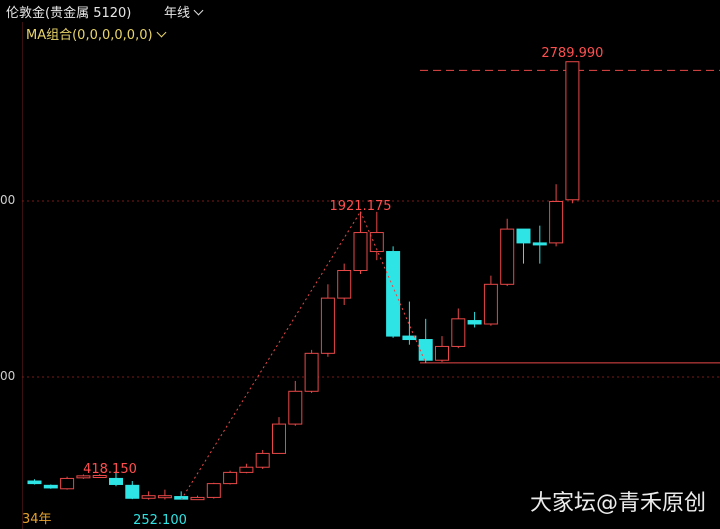 This screenshot has width=720, height=529. What do you see at coordinates (110, 469) in the screenshot?
I see `low-label: 418.150` at bounding box center [110, 469].